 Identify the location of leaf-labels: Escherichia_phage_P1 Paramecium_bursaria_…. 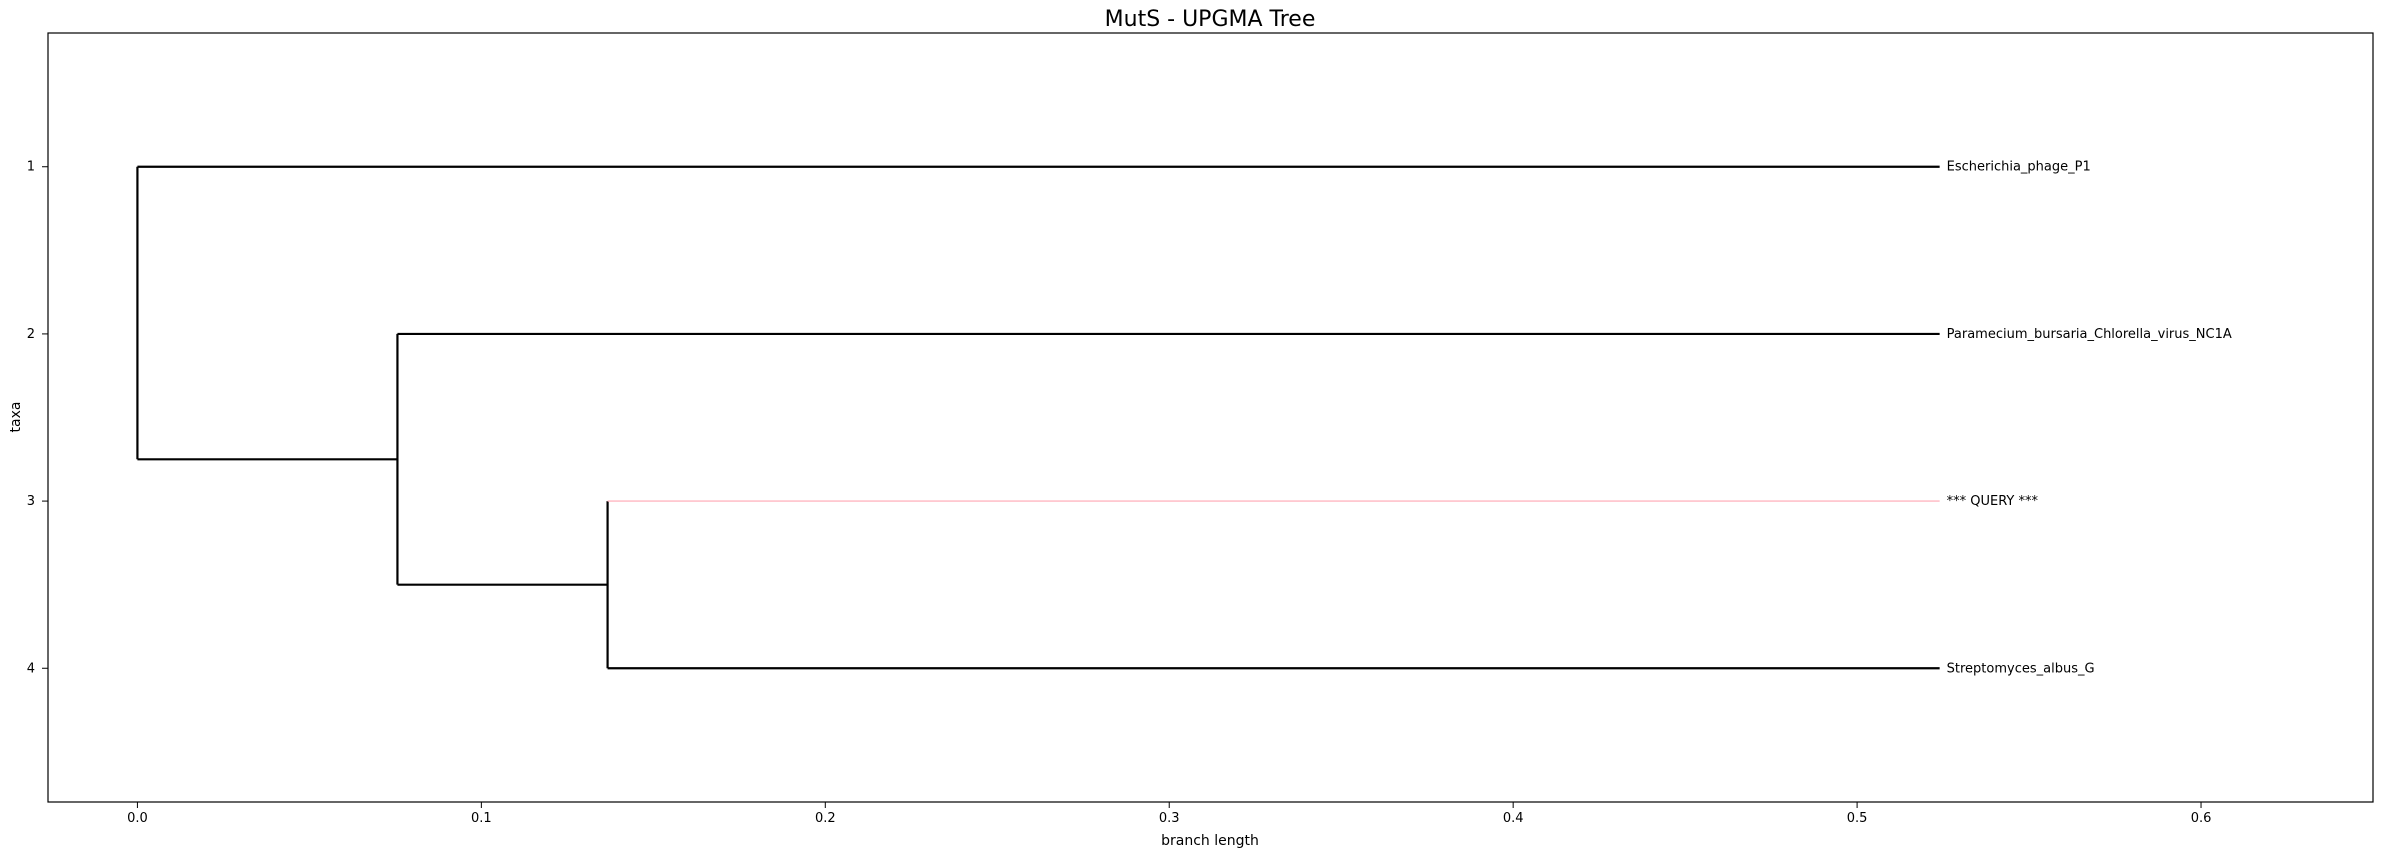
(2089, 418).